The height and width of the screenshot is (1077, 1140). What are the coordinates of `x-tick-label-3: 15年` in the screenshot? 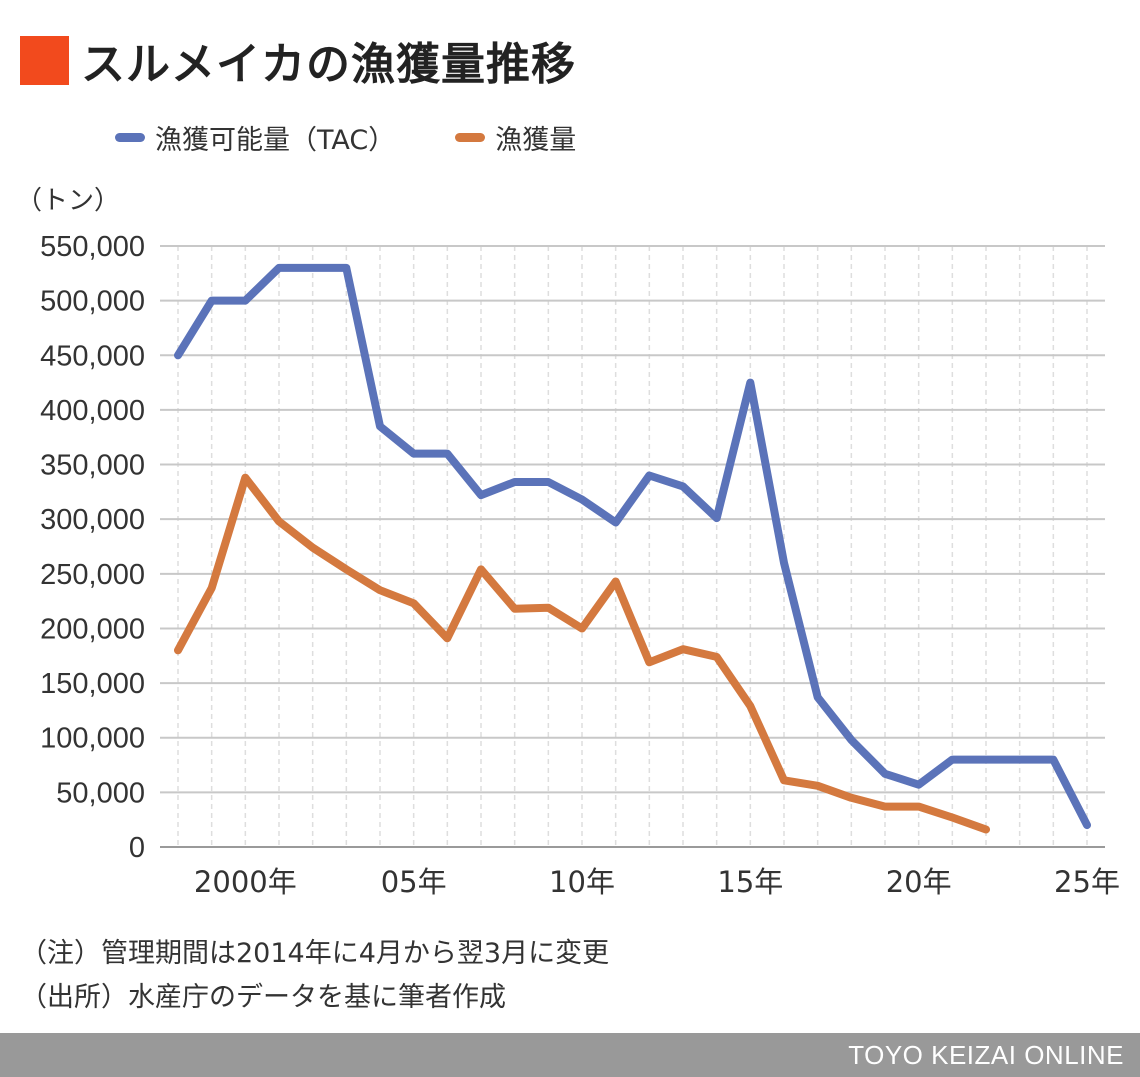 It's located at (750, 882).